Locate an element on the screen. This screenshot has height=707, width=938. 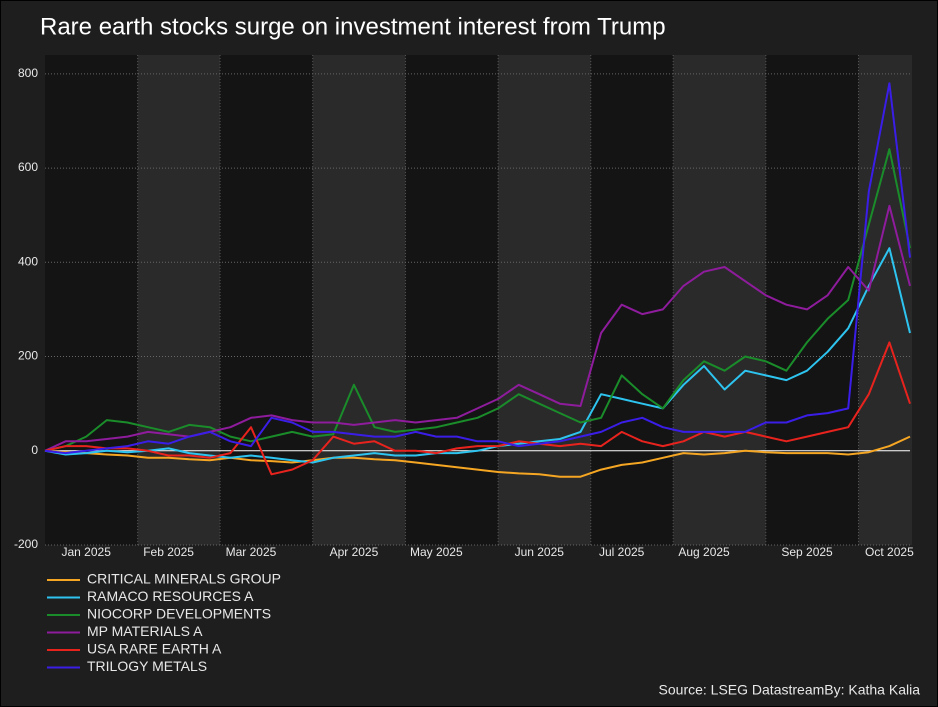
legend-label: RAMACO RESOURCES A is located at coordinates (170, 596).